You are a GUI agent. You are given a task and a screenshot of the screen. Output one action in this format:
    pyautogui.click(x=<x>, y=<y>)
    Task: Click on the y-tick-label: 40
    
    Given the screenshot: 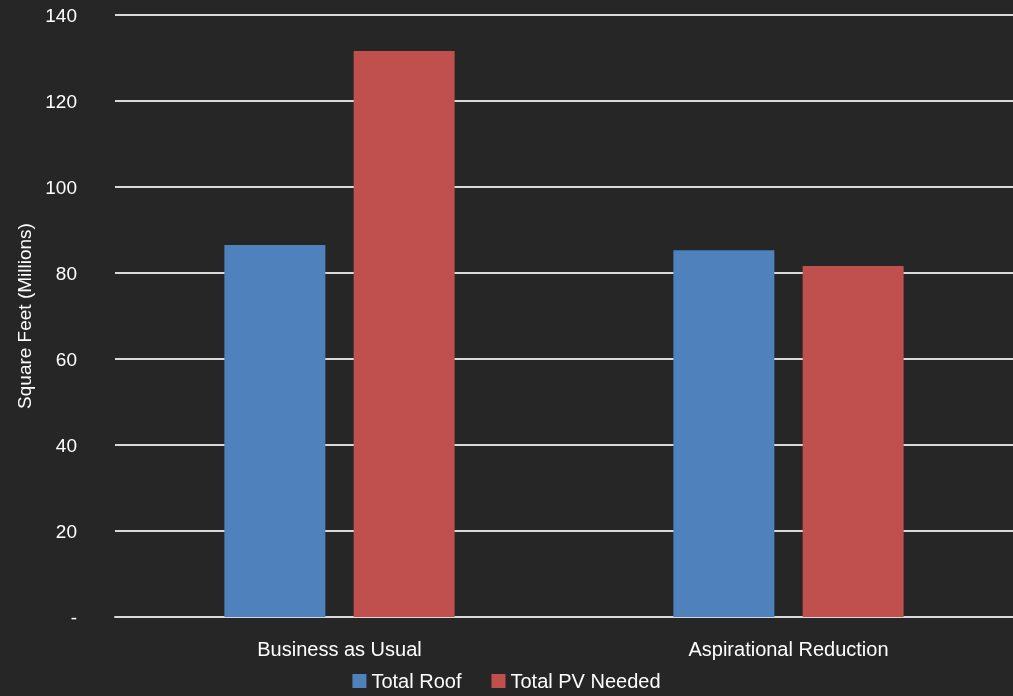 What is the action you would take?
    pyautogui.click(x=66, y=445)
    